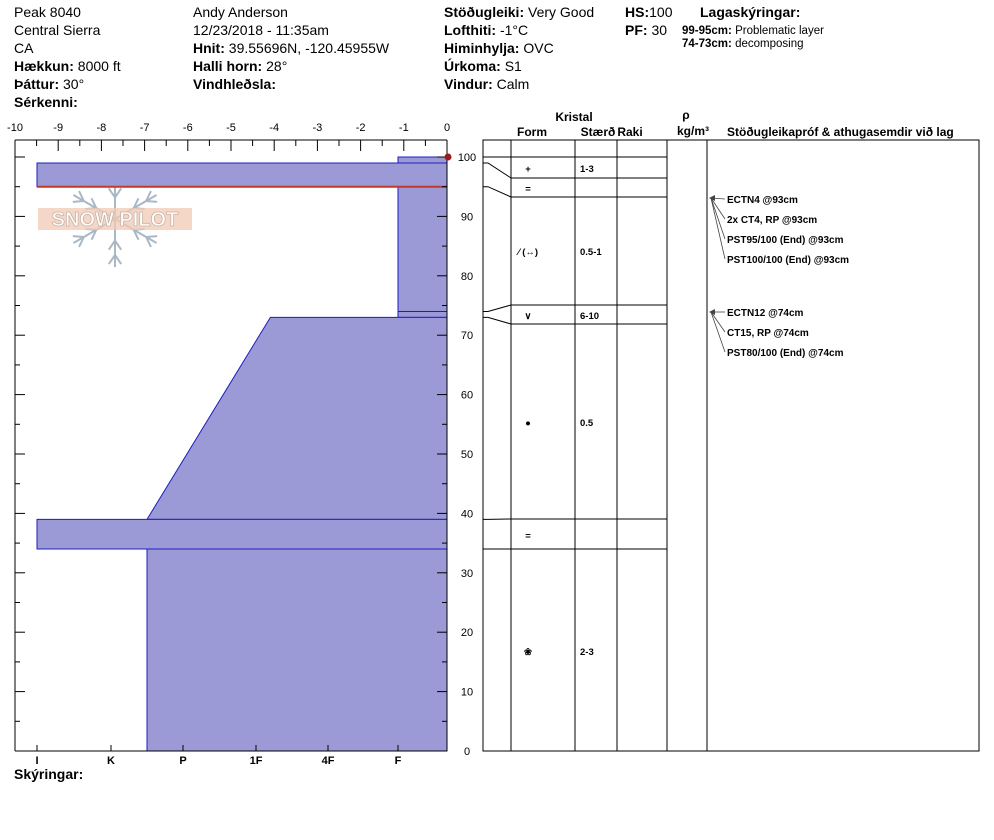 The height and width of the screenshot is (840, 994). What do you see at coordinates (115, 220) in the screenshot?
I see `watermark-text: SNOW PILOT` at bounding box center [115, 220].